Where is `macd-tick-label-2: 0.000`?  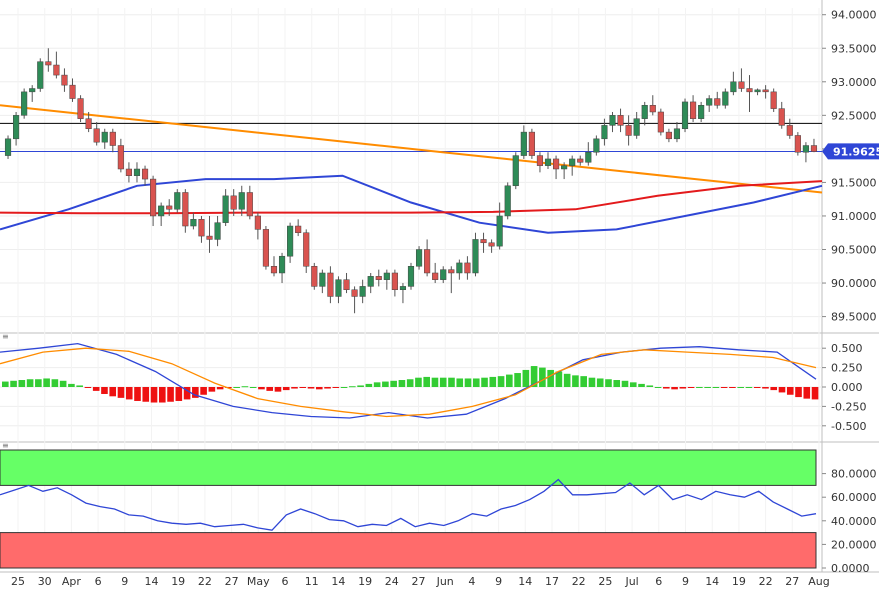 macd-tick-label-2: 0.000 is located at coordinates (847, 387).